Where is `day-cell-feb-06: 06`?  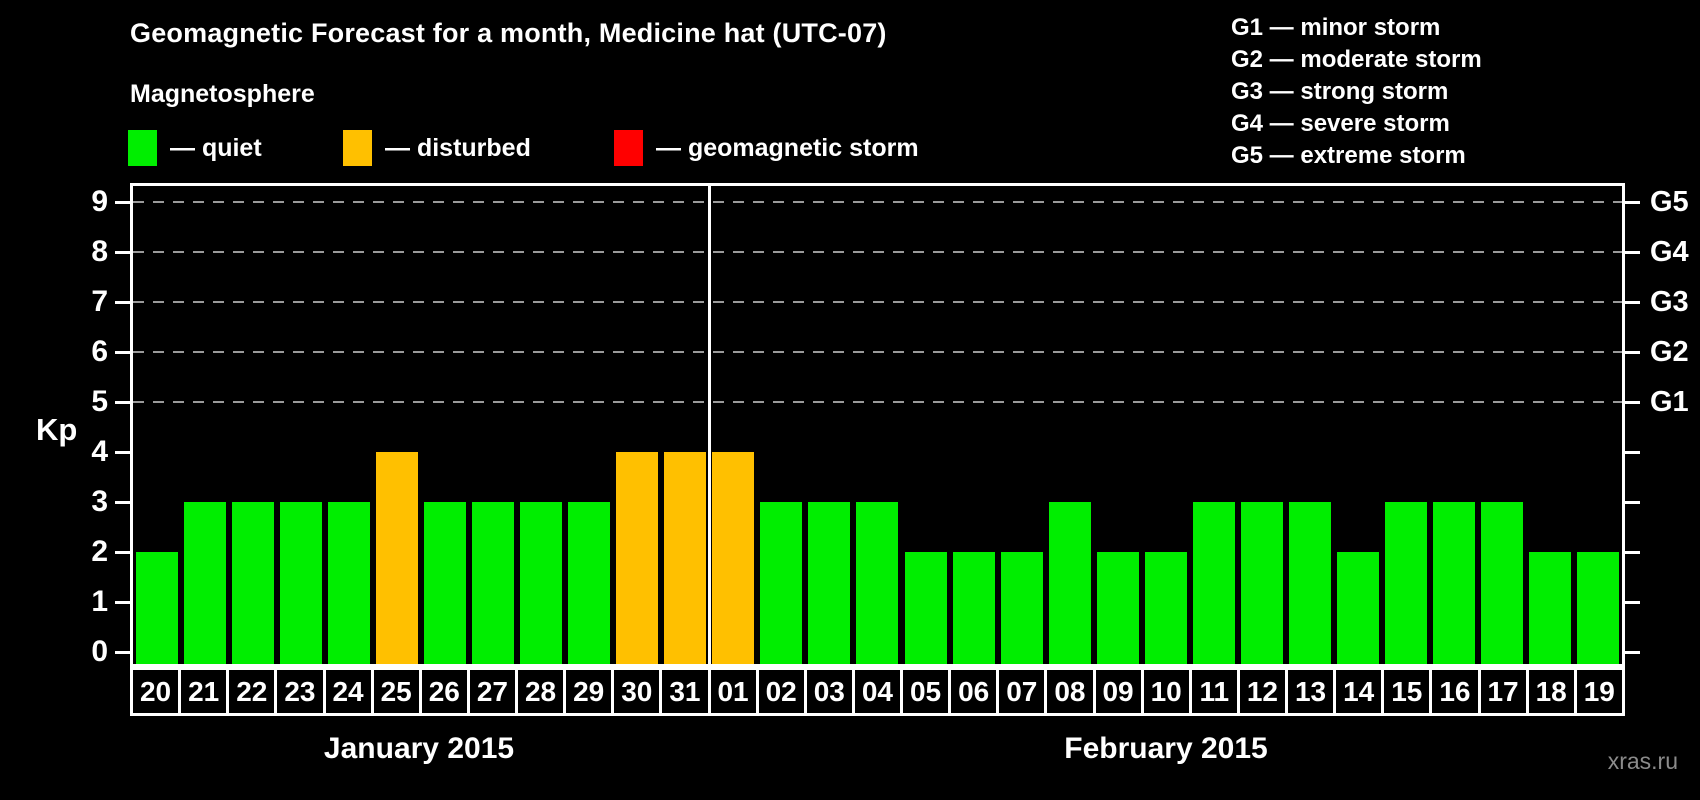 day-cell-feb-06: 06 is located at coordinates (974, 691).